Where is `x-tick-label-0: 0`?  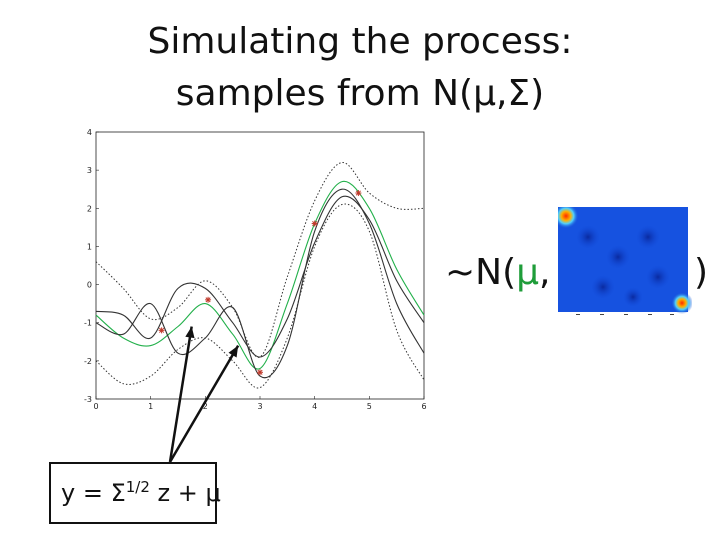 x-tick-label-0: 0 is located at coordinates (95, 406).